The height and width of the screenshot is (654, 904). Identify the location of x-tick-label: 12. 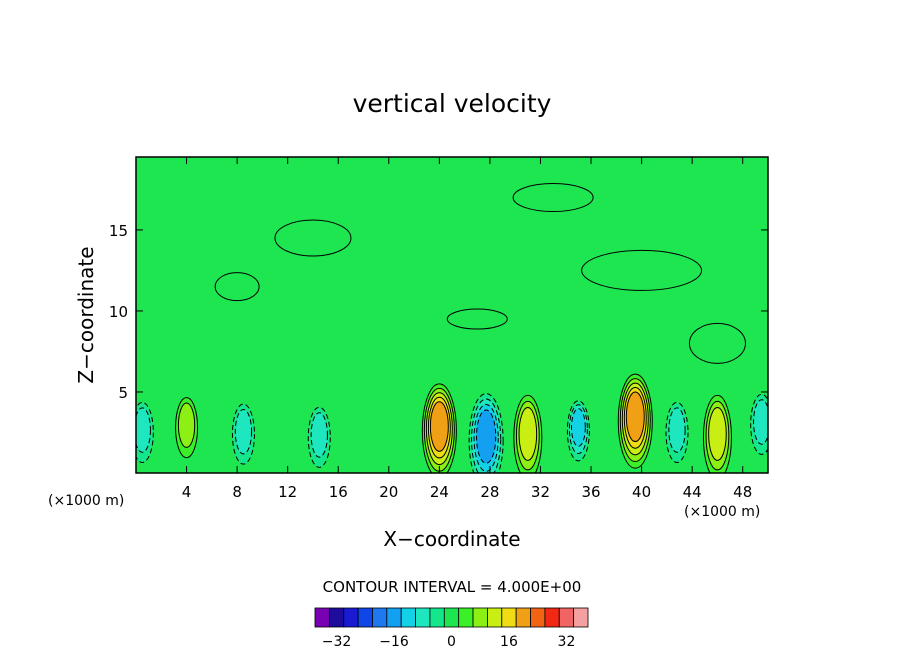
(287, 492).